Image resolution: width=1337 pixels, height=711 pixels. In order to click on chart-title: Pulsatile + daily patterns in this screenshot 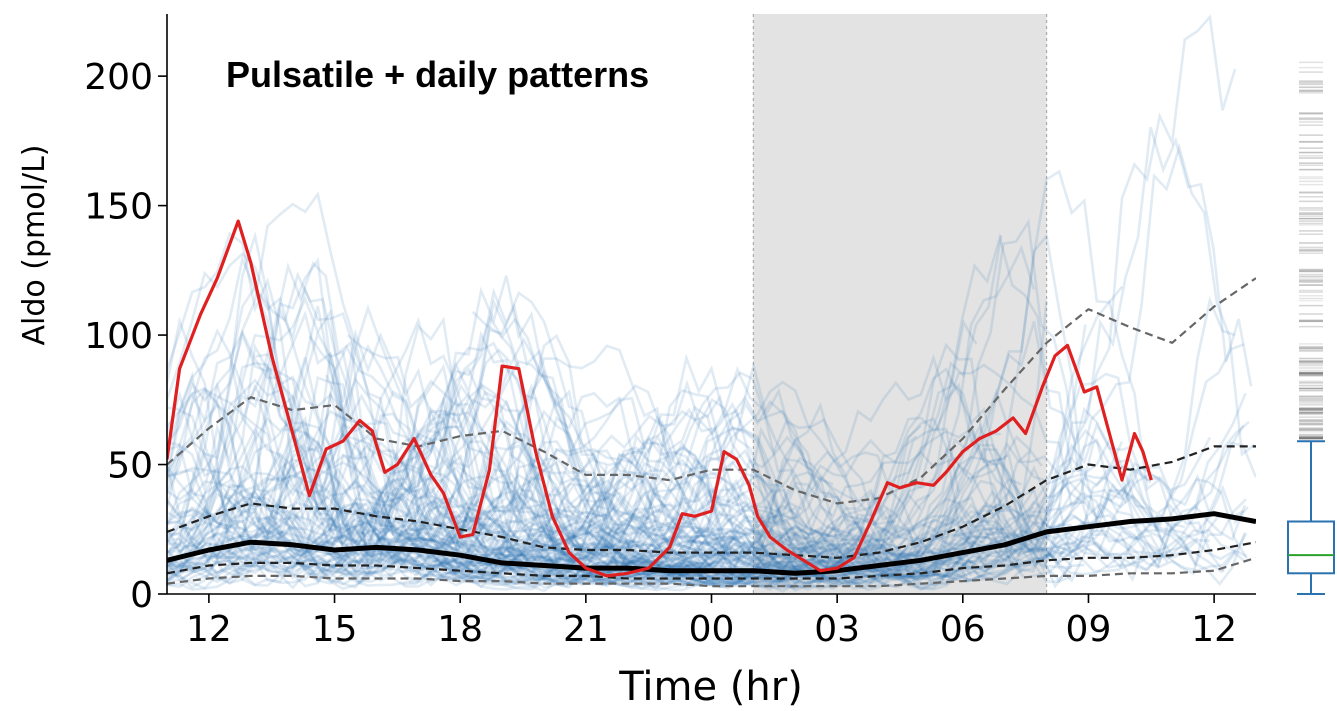, I will do `click(437, 74)`.